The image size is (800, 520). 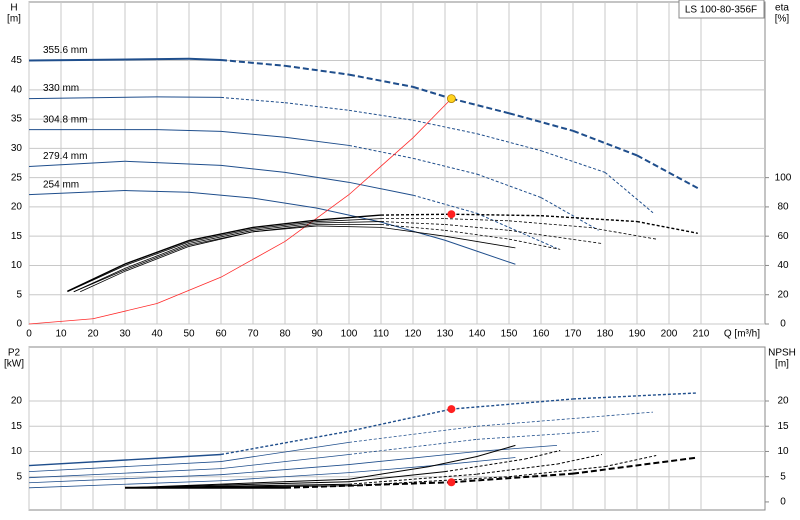 I want to click on x-tick-label: 110, so click(x=381, y=334).